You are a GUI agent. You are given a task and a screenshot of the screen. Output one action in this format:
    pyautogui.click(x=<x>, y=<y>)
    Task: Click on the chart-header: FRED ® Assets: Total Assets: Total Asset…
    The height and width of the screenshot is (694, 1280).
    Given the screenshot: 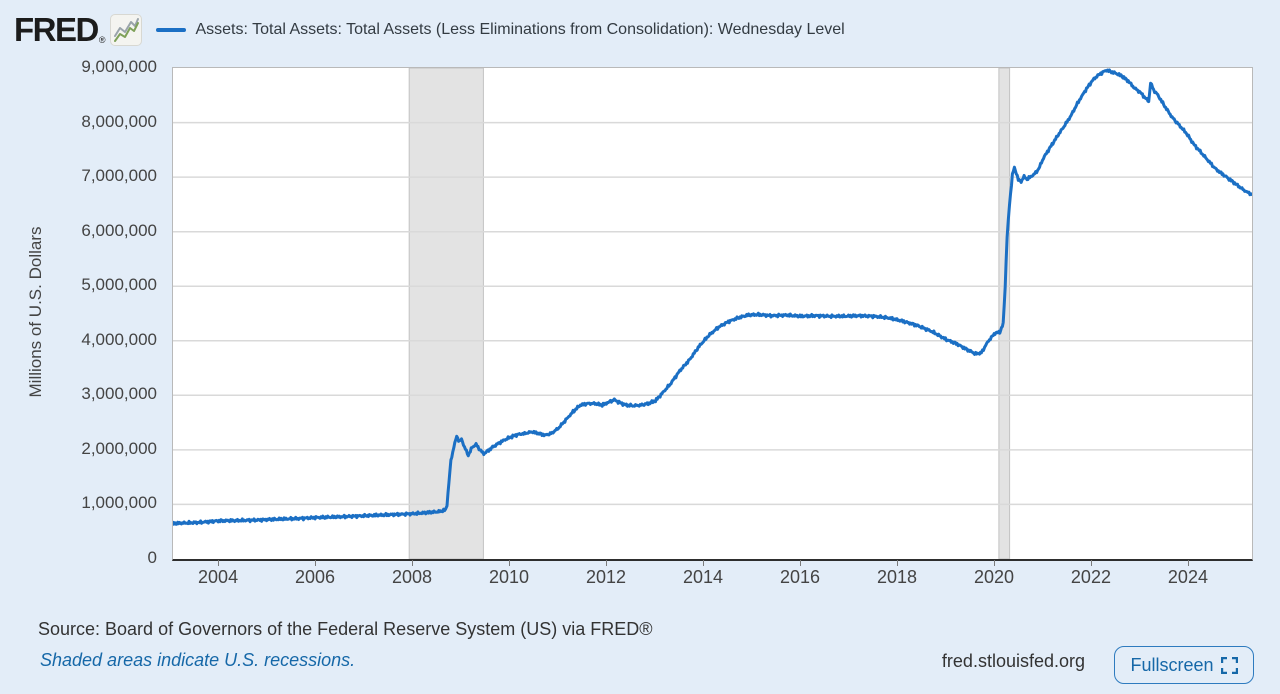 What is the action you would take?
    pyautogui.click(x=642, y=30)
    